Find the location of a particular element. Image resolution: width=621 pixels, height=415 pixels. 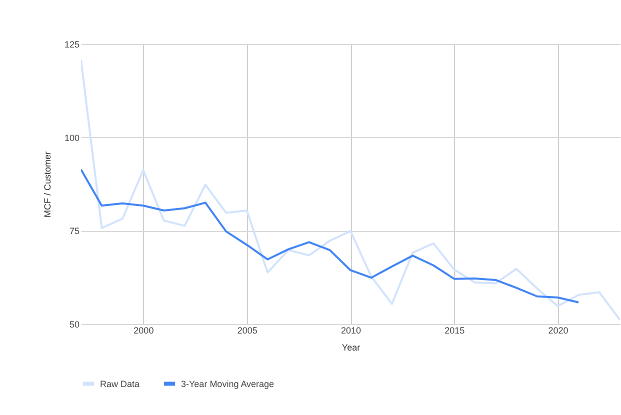

y-axis-title: MCF / Customer is located at coordinates (47, 184).